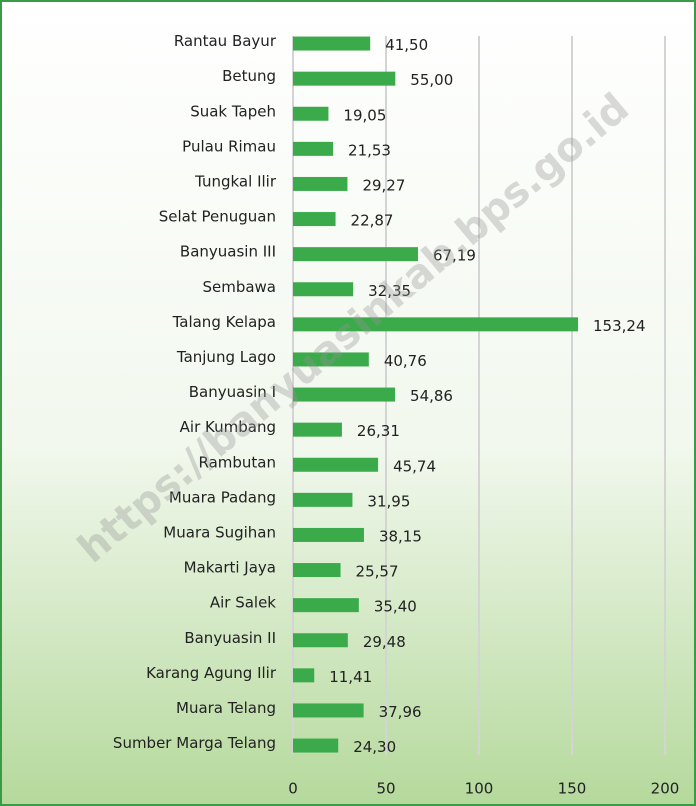  I want to click on value-label: 55,00, so click(431, 80).